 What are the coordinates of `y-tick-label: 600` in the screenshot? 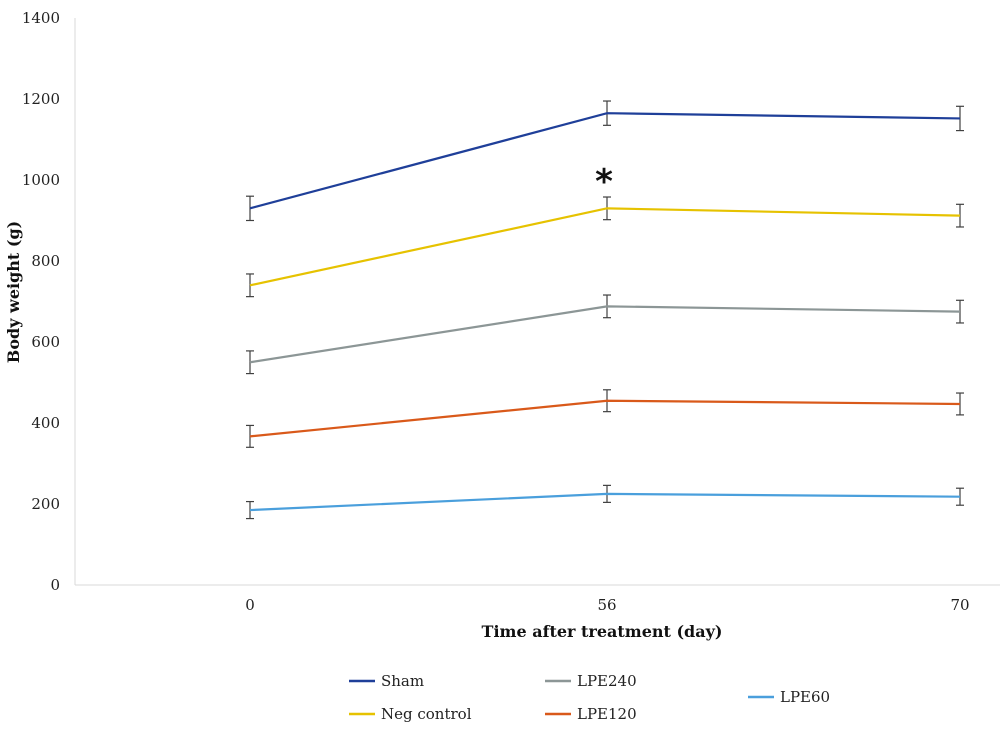 It's located at (45, 342).